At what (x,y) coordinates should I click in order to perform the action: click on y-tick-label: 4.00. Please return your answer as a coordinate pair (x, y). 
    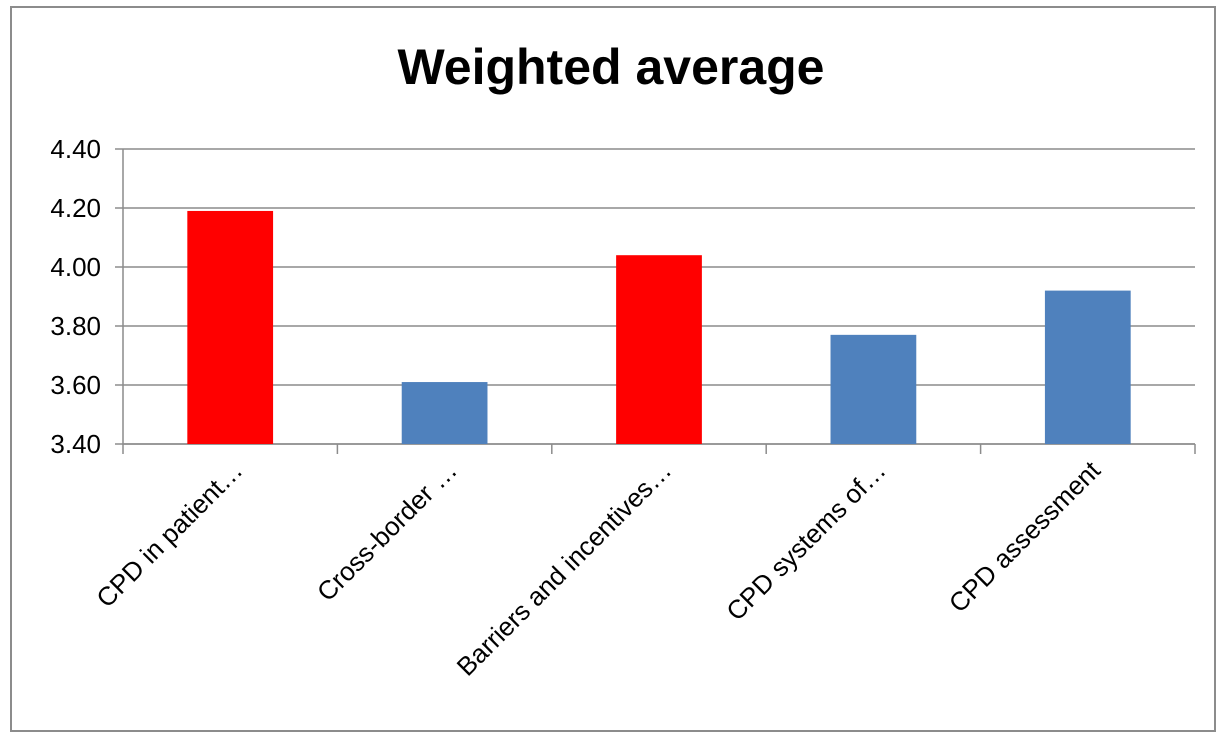
    Looking at the image, I should click on (75, 267).